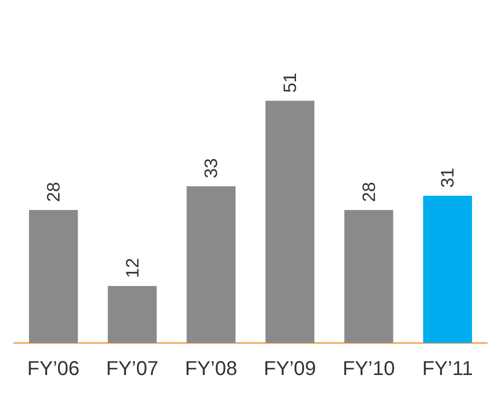 This screenshot has width=501, height=407. I want to click on x-tick-label: FY’06, so click(53, 369).